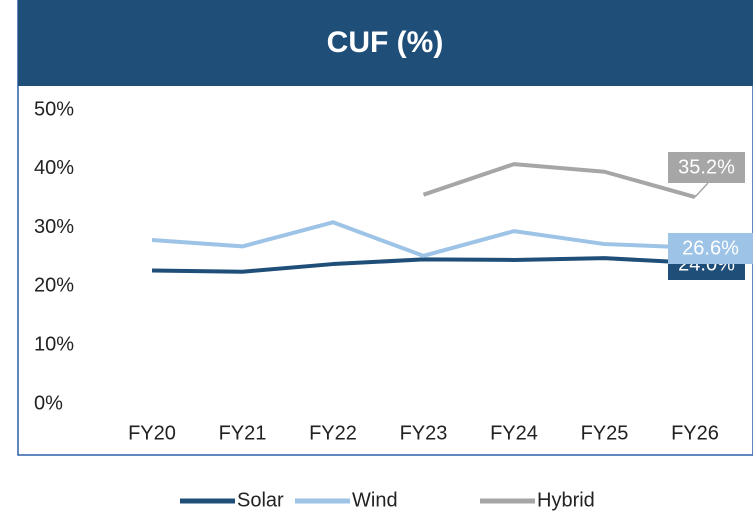 Image resolution: width=753 pixels, height=515 pixels. Describe the element at coordinates (701, 190) in the screenshot. I see `leader-line` at that location.